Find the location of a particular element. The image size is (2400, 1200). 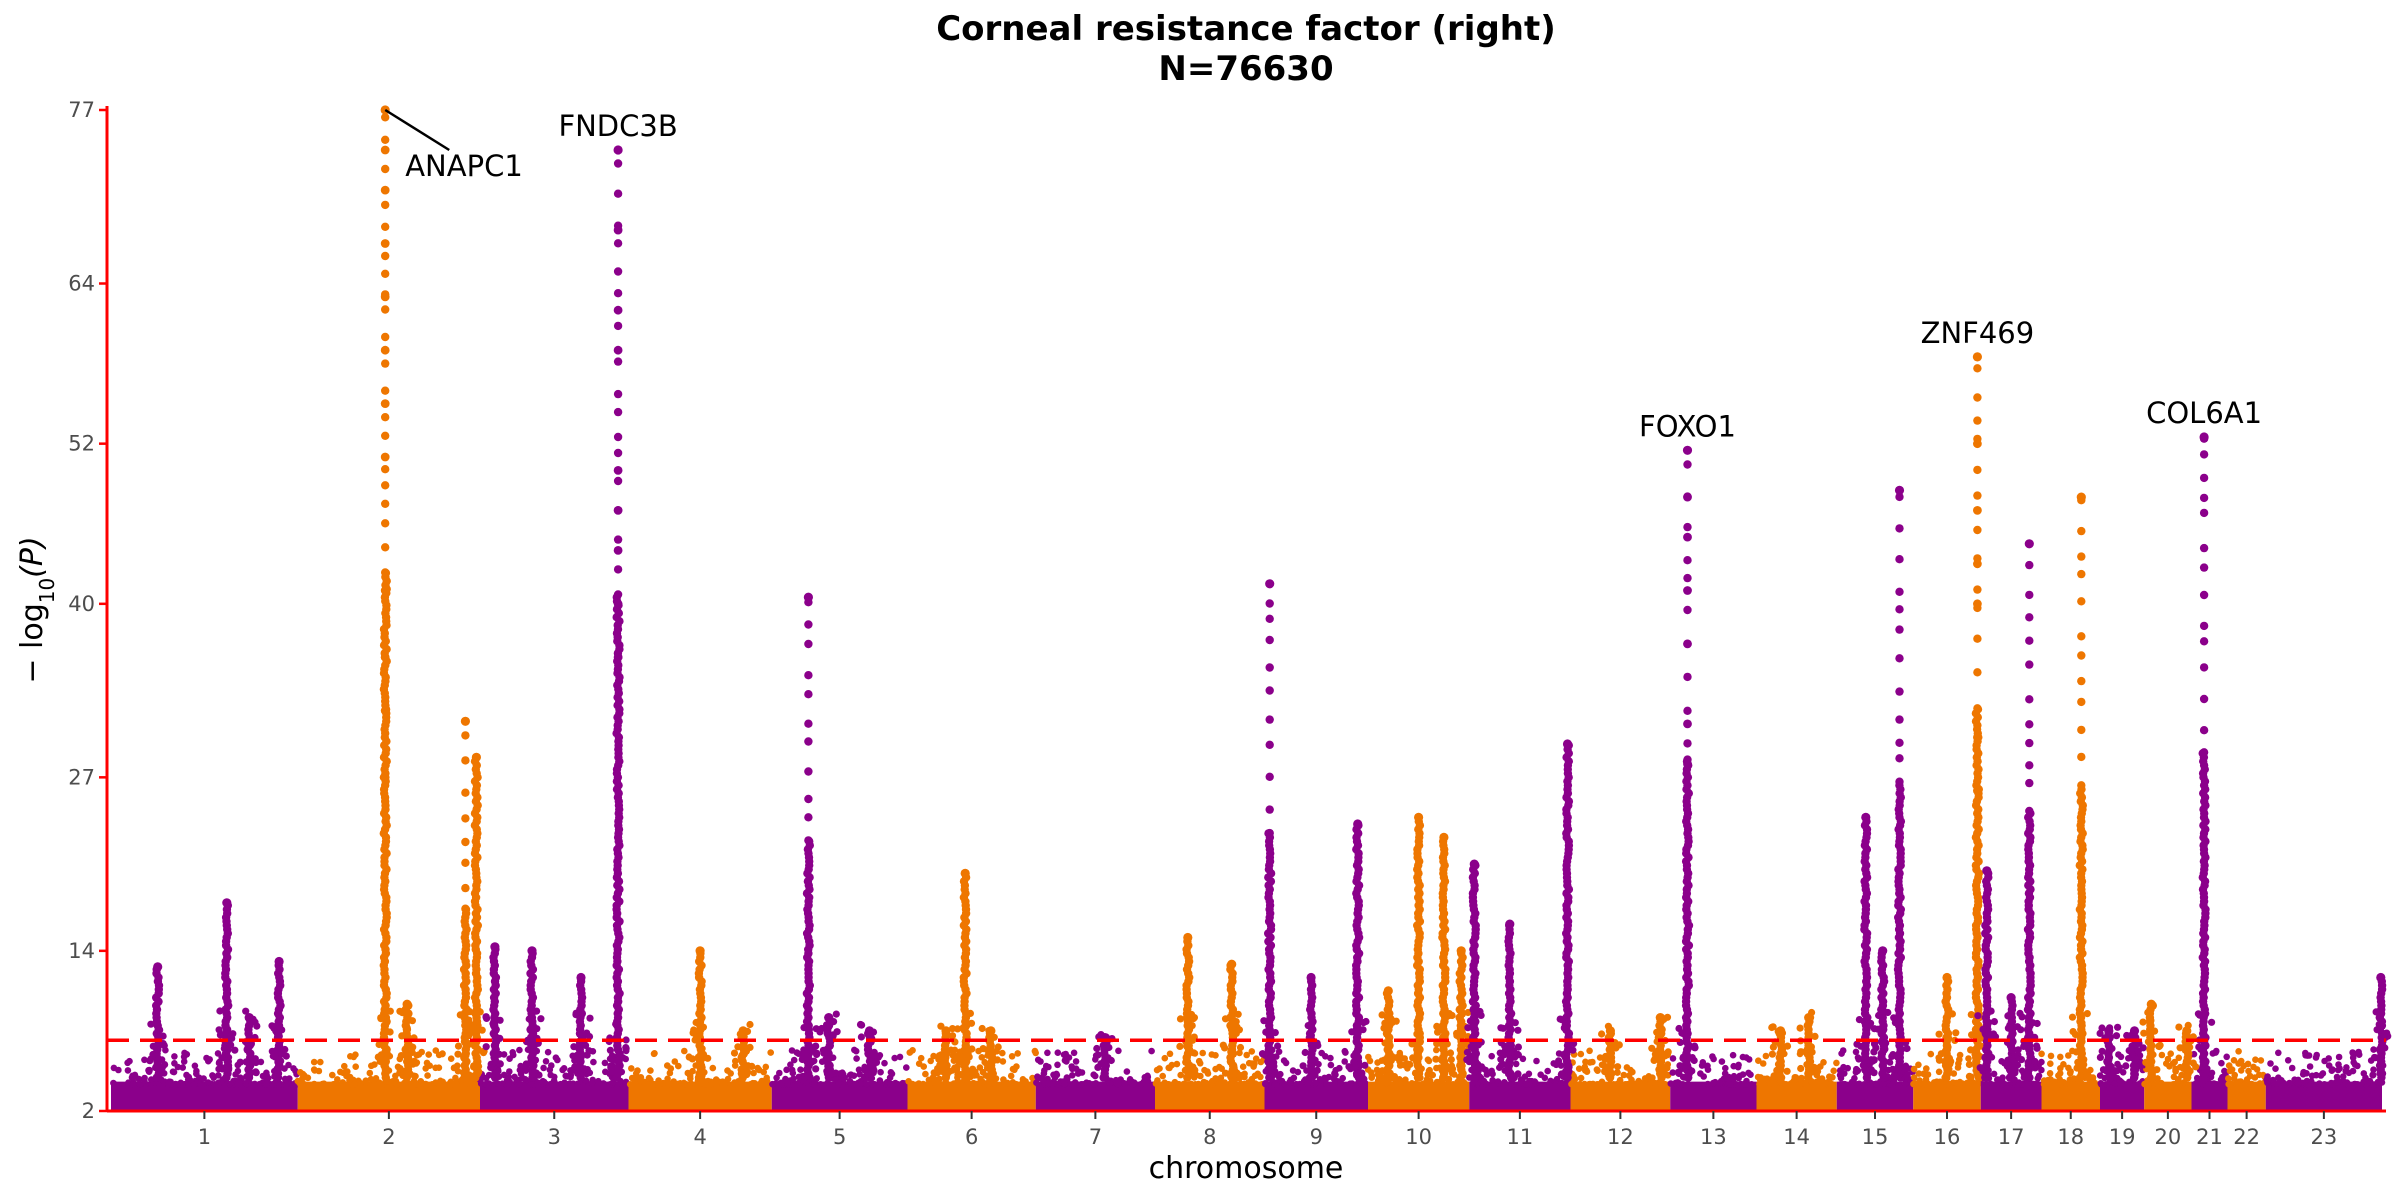

chart-title: Corneal resistance factor (right) is located at coordinates (1246, 29).